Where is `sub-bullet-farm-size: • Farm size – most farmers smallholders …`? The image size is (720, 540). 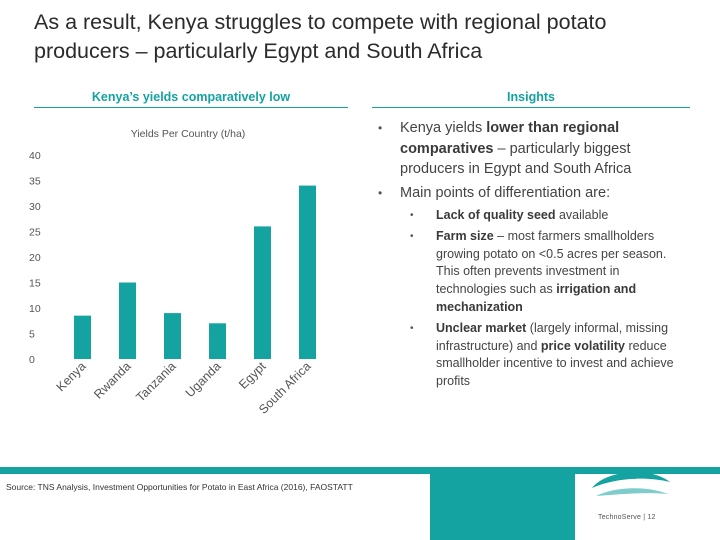
sub-bullet-farm-size: • Farm size – most farmers smallholders … is located at coordinates (538, 271).